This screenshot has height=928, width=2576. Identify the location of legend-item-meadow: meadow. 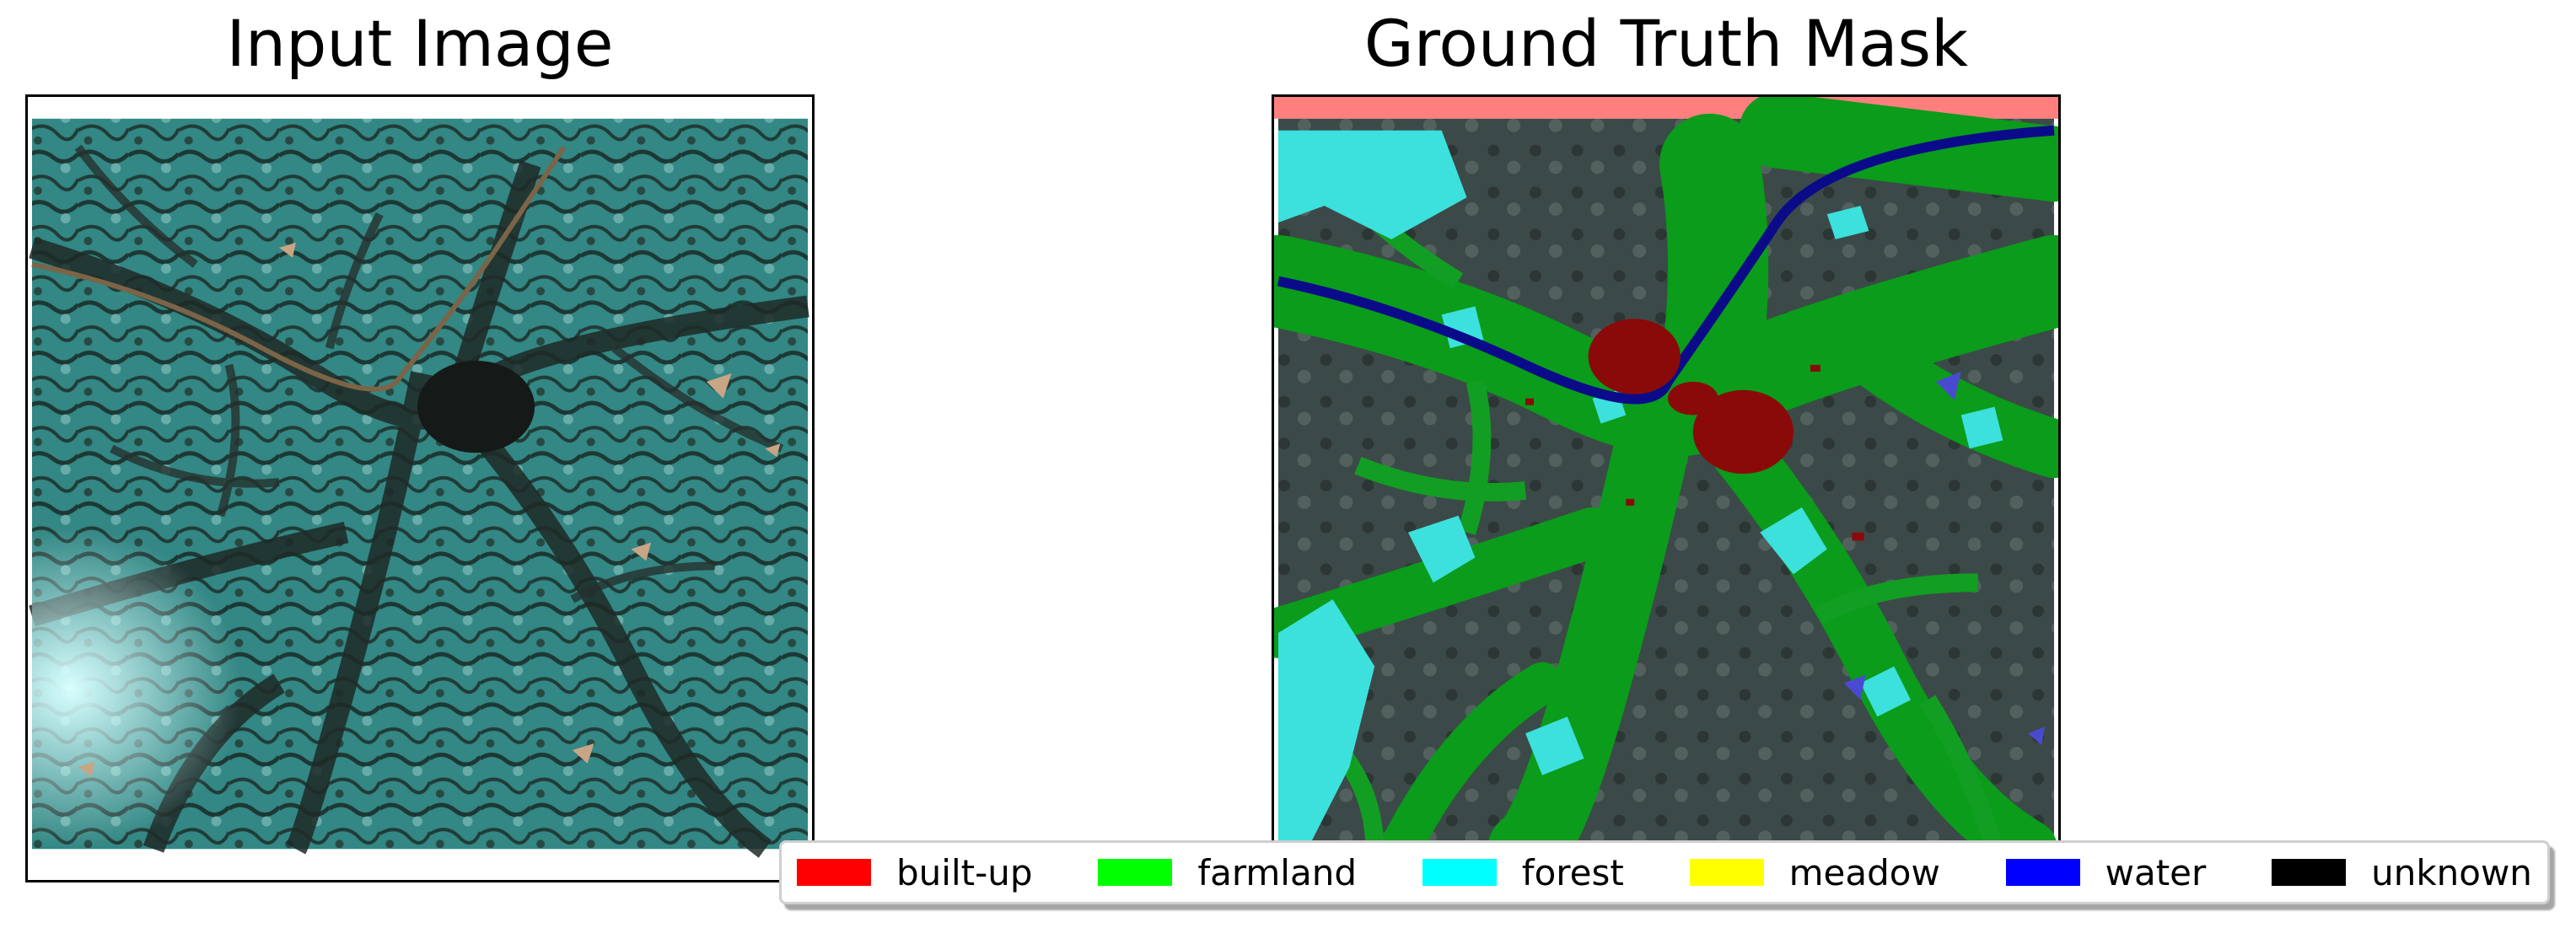
(1815, 872).